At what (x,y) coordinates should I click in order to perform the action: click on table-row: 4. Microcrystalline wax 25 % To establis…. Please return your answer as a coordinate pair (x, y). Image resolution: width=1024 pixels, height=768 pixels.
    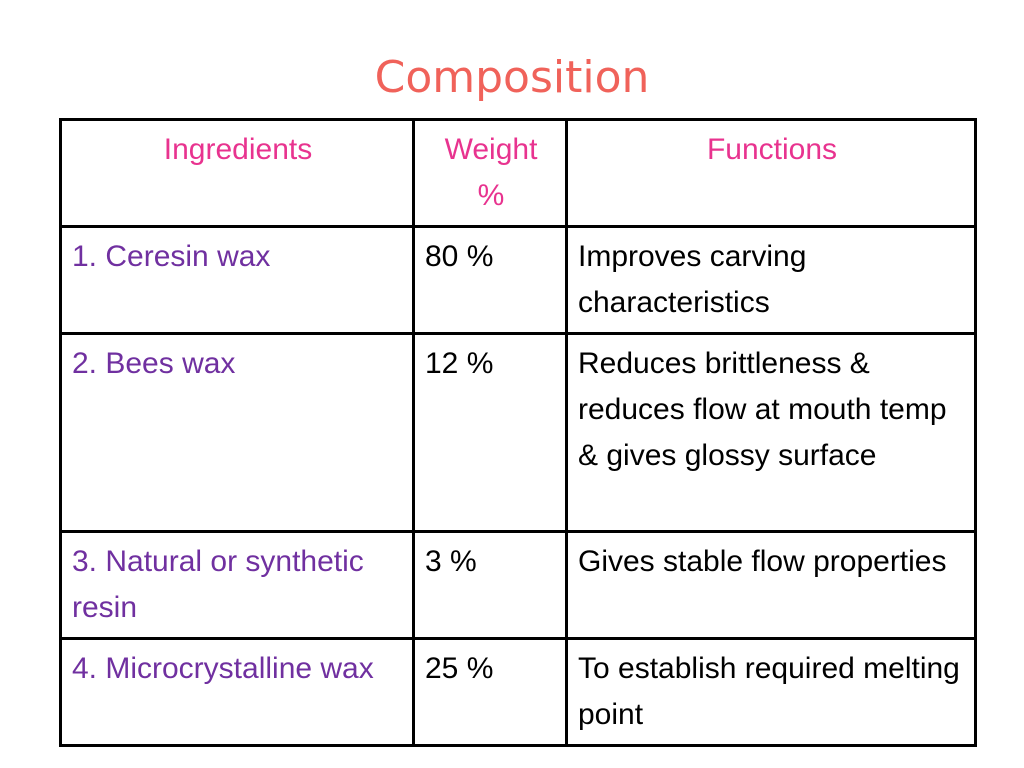
    Looking at the image, I should click on (518, 692).